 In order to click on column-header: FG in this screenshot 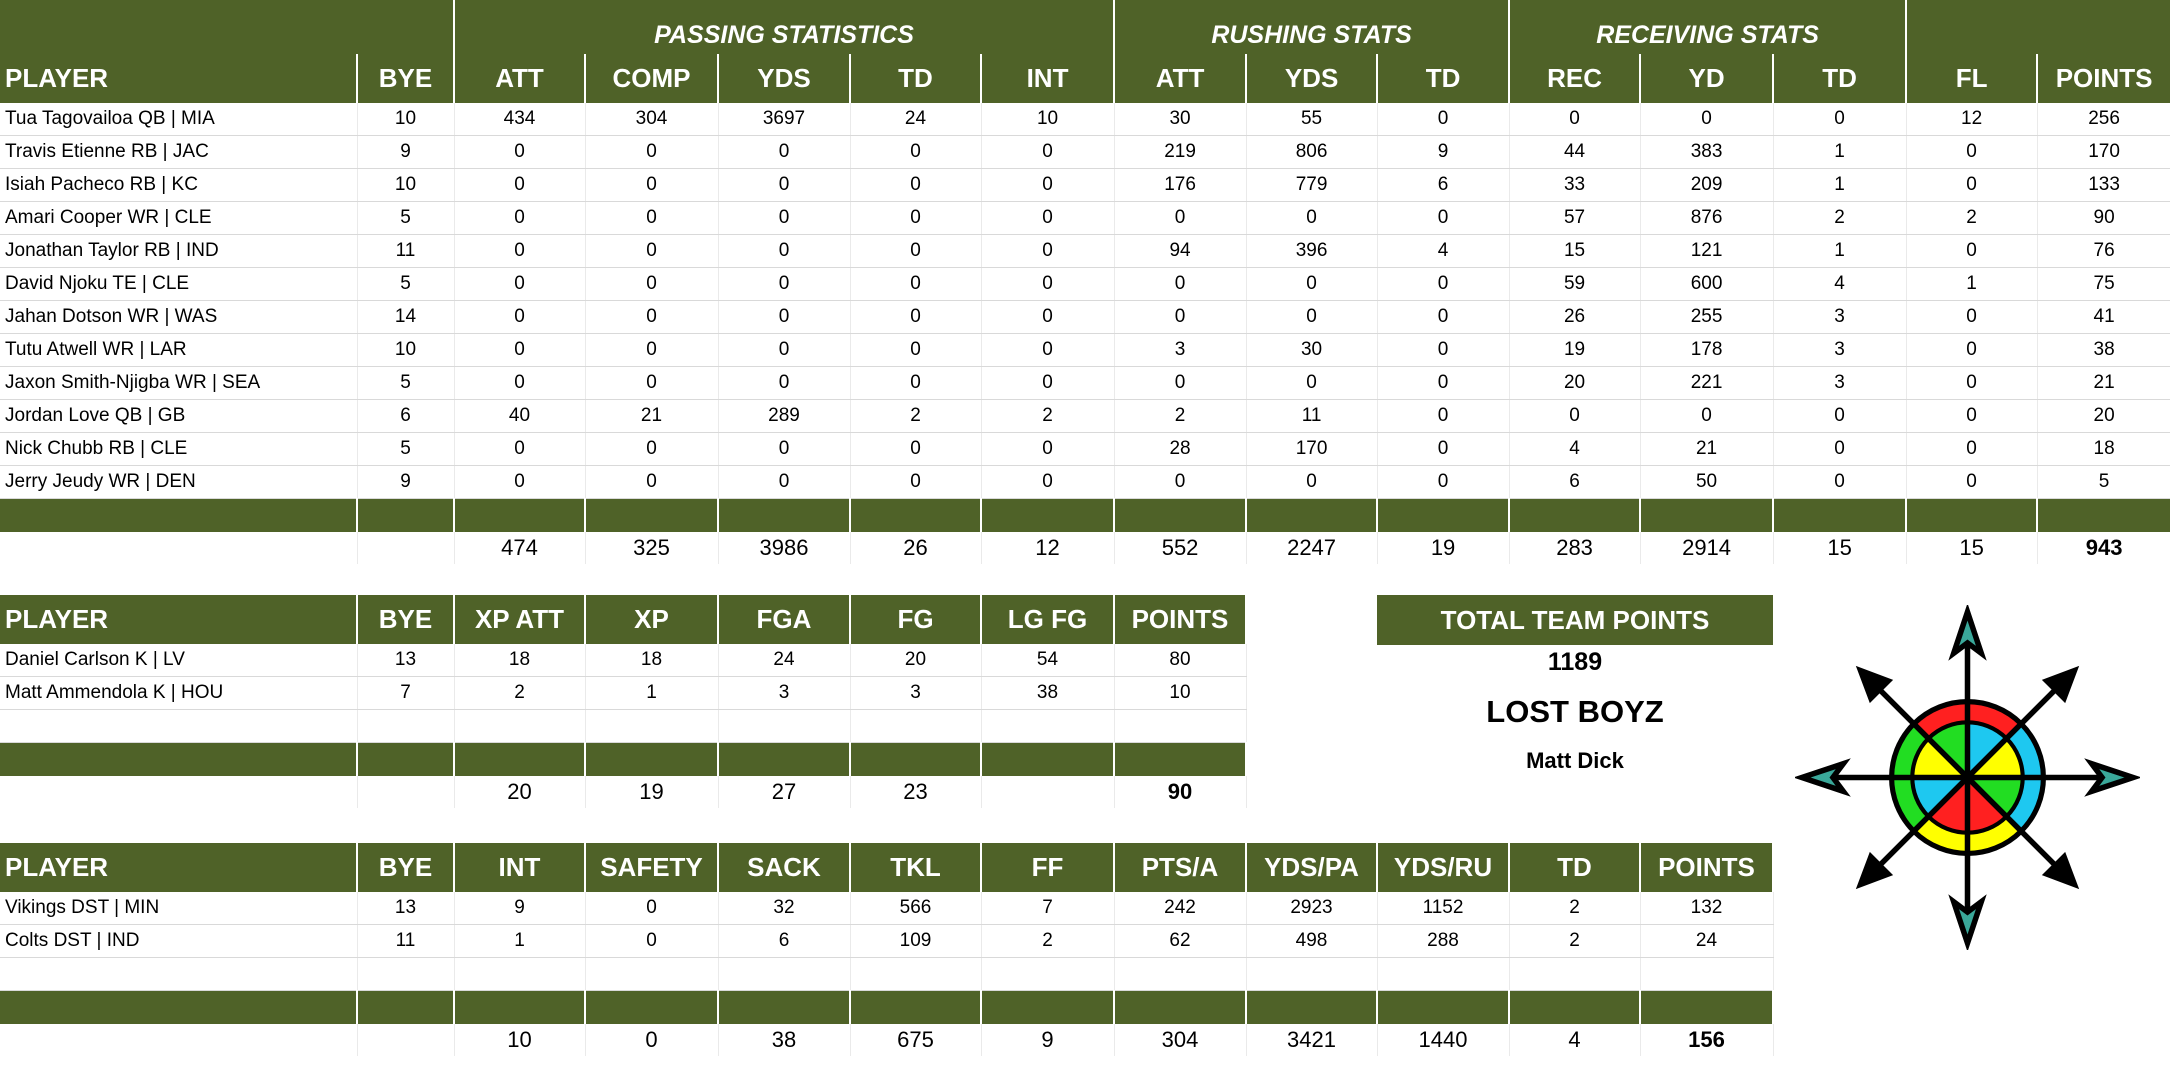, I will do `click(916, 619)`.